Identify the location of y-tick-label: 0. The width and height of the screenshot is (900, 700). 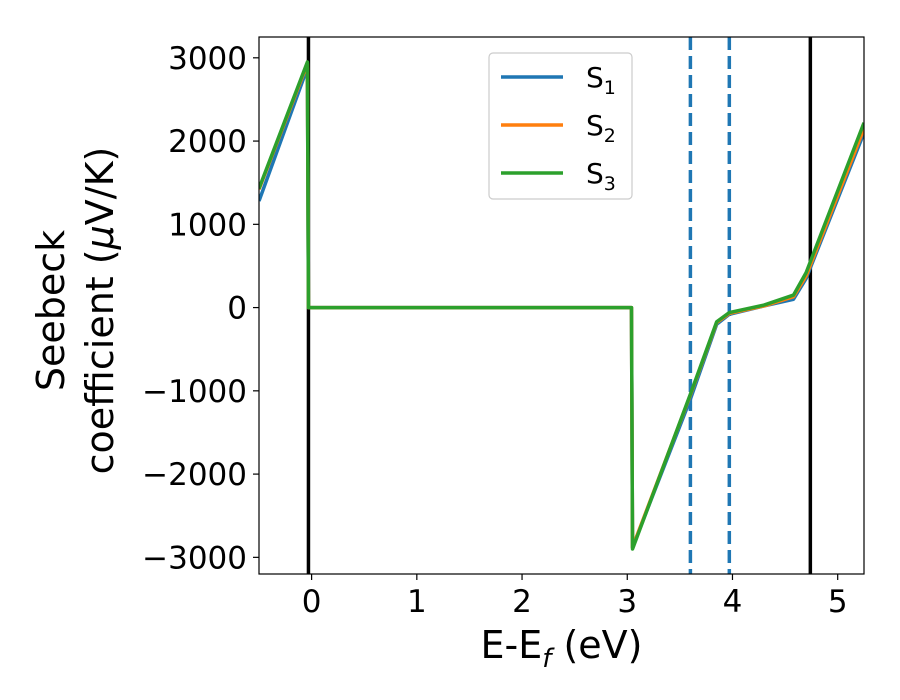
(237, 309).